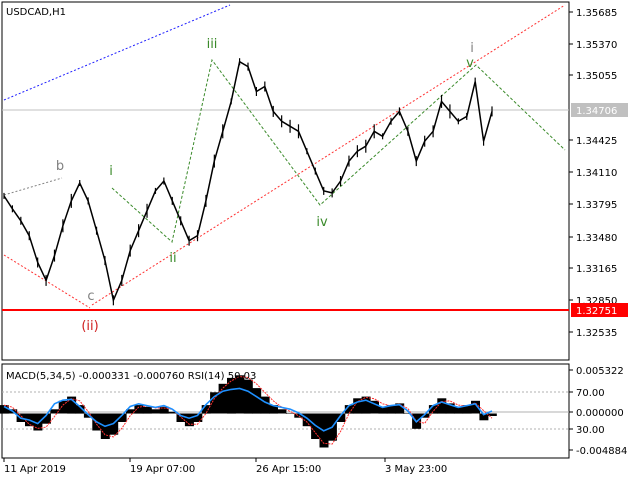  Describe the element at coordinates (596, 111) in the screenshot. I see `price-tick-label: 1.34706` at that location.